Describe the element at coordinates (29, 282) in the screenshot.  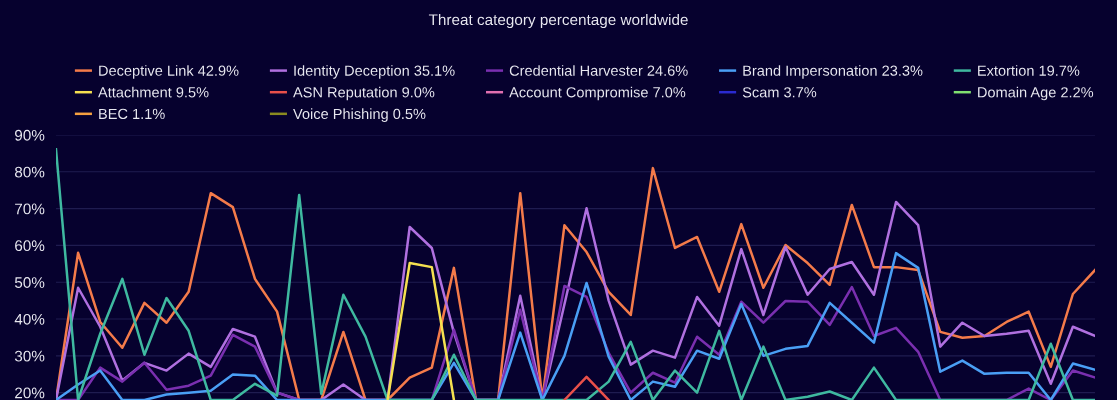
I see `y-tick-label: 50%` at that location.